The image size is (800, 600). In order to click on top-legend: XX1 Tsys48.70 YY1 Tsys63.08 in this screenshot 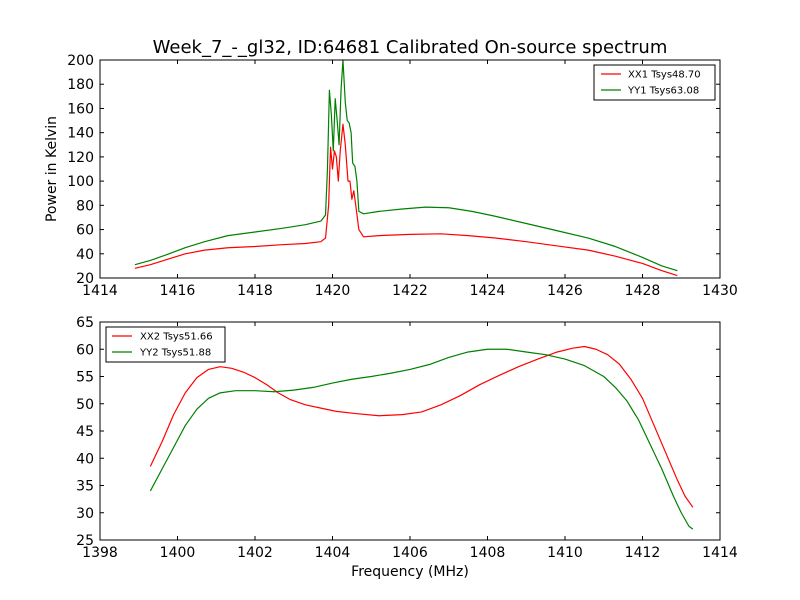, I will do `click(654, 82)`.